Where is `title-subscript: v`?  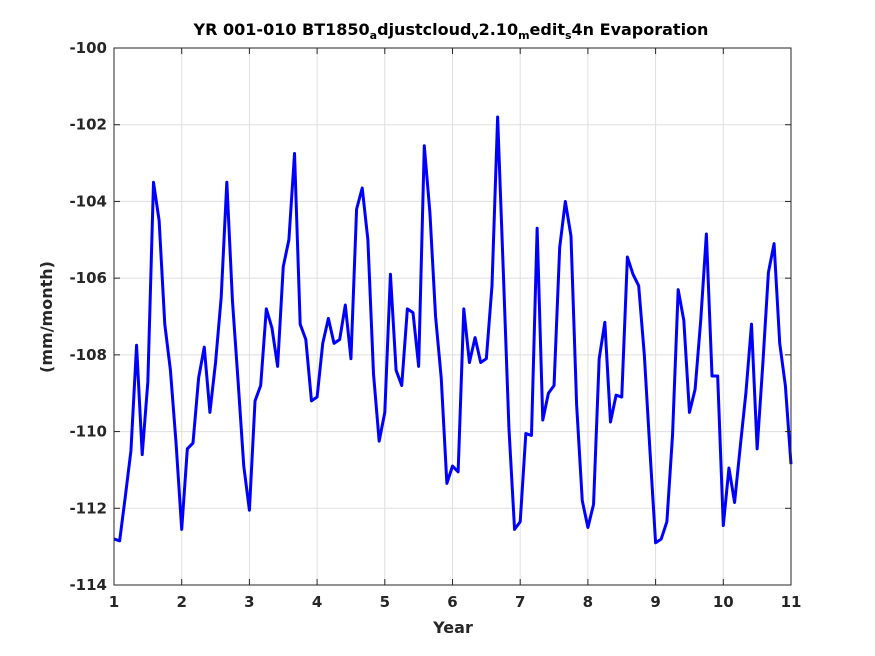
title-subscript: v is located at coordinates (475, 35).